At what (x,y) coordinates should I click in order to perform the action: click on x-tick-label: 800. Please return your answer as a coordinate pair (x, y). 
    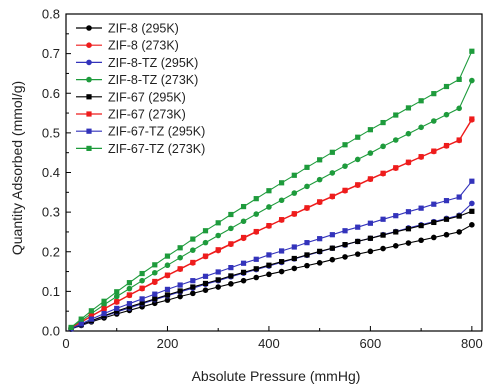
    Looking at the image, I should click on (472, 343).